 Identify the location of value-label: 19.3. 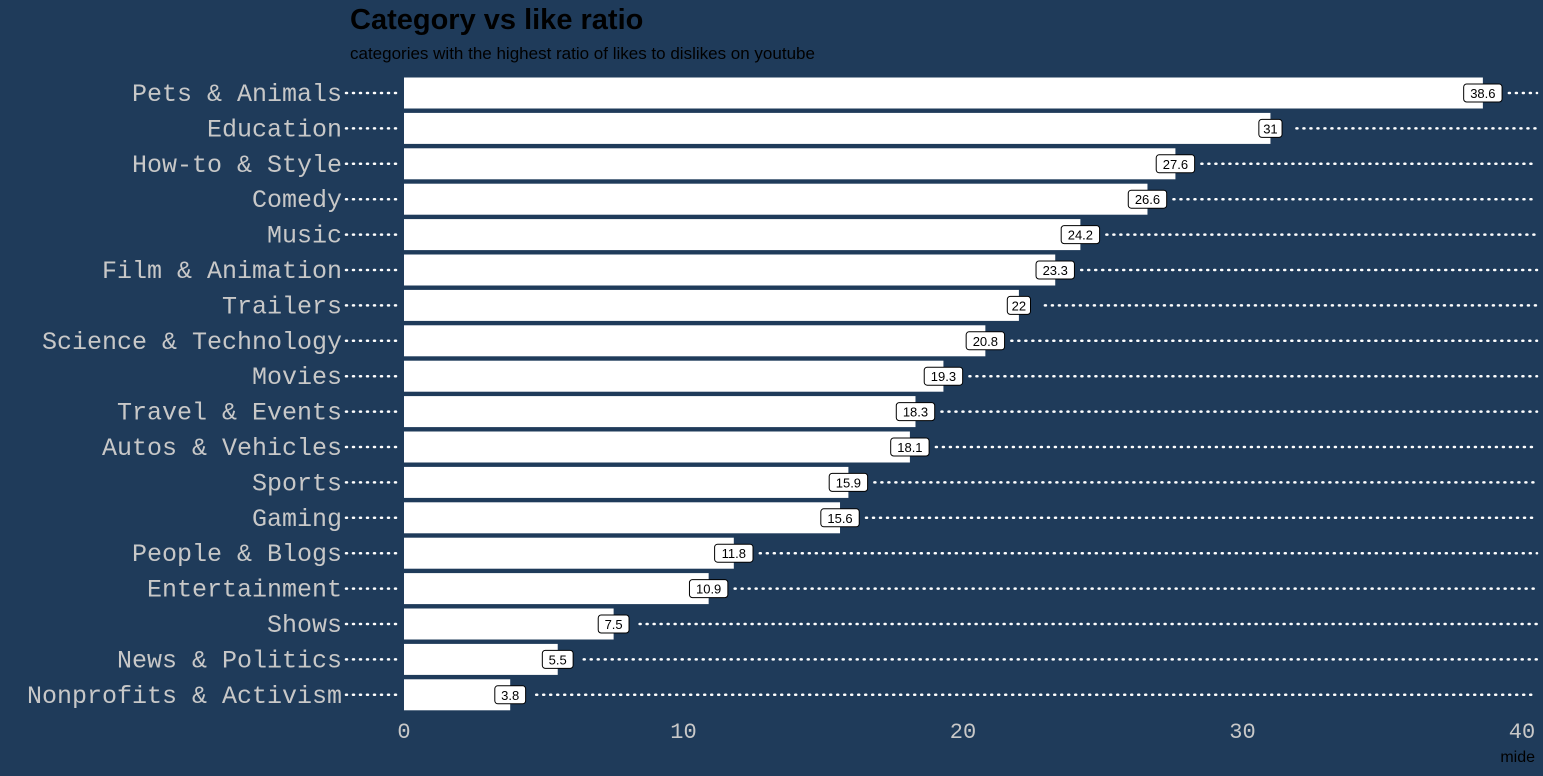
(943, 376).